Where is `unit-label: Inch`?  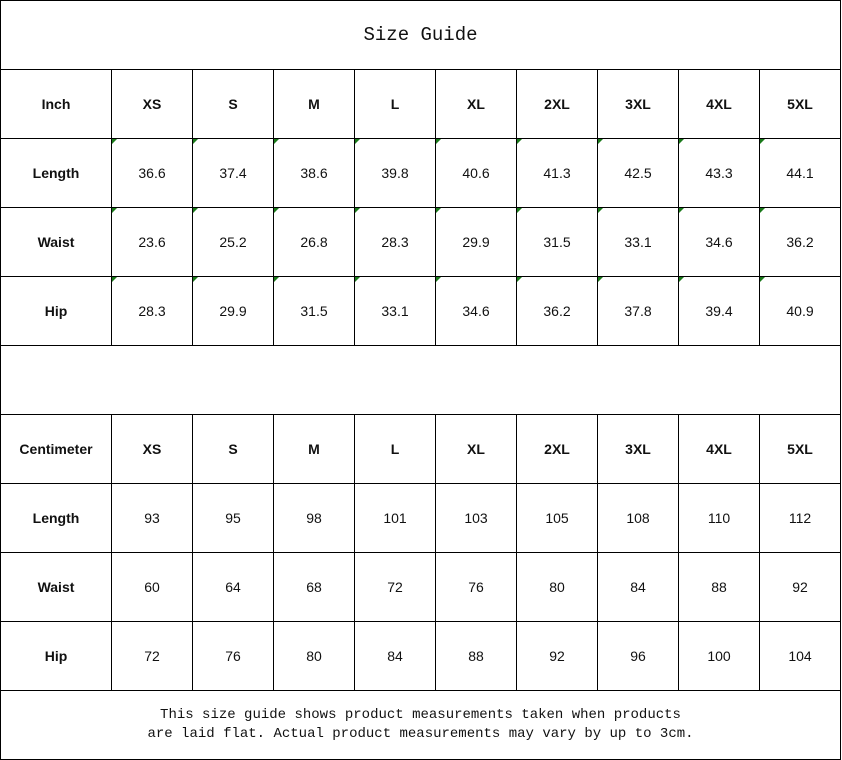
unit-label: Inch is located at coordinates (56, 104).